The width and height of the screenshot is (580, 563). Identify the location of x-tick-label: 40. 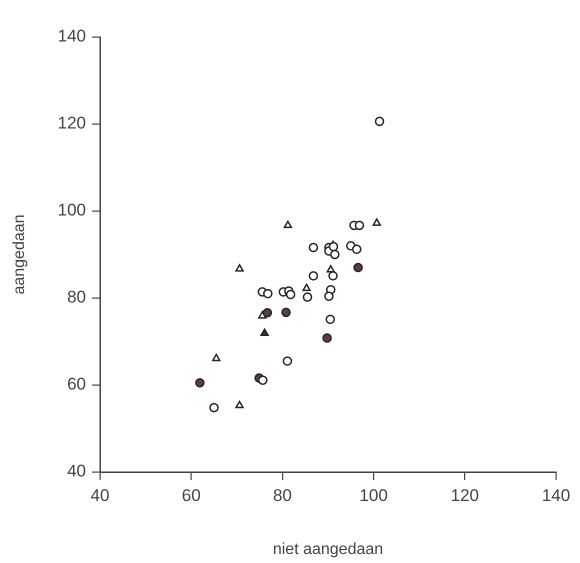
(100, 495).